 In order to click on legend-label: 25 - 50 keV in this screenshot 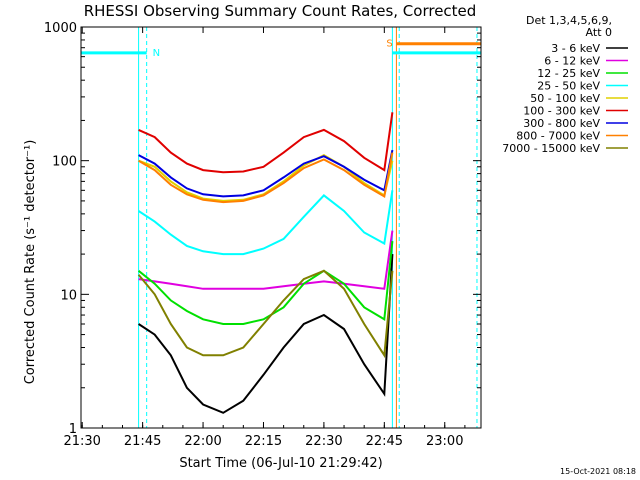, I will do `click(568, 86)`.